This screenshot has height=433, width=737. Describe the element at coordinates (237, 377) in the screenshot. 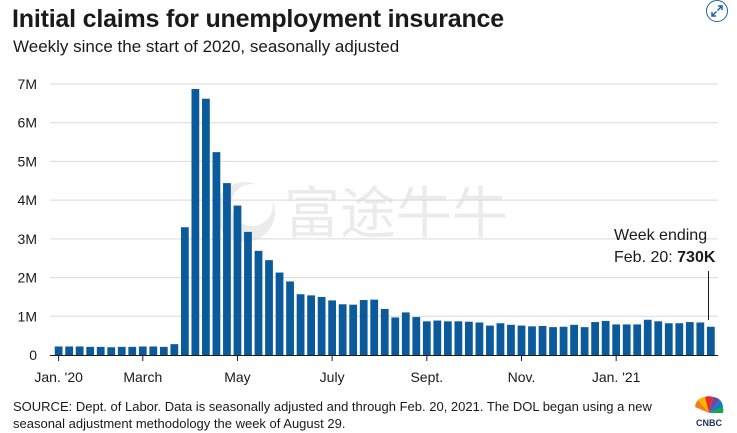

I see `x-tick-label: May` at that location.